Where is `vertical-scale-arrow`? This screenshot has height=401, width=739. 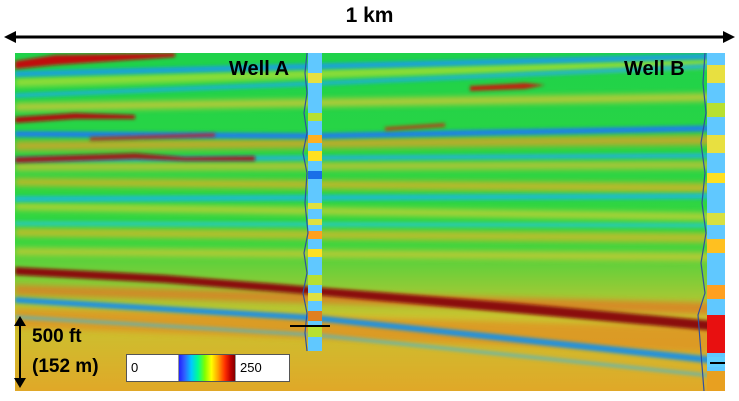 vertical-scale-arrow is located at coordinates (20, 352).